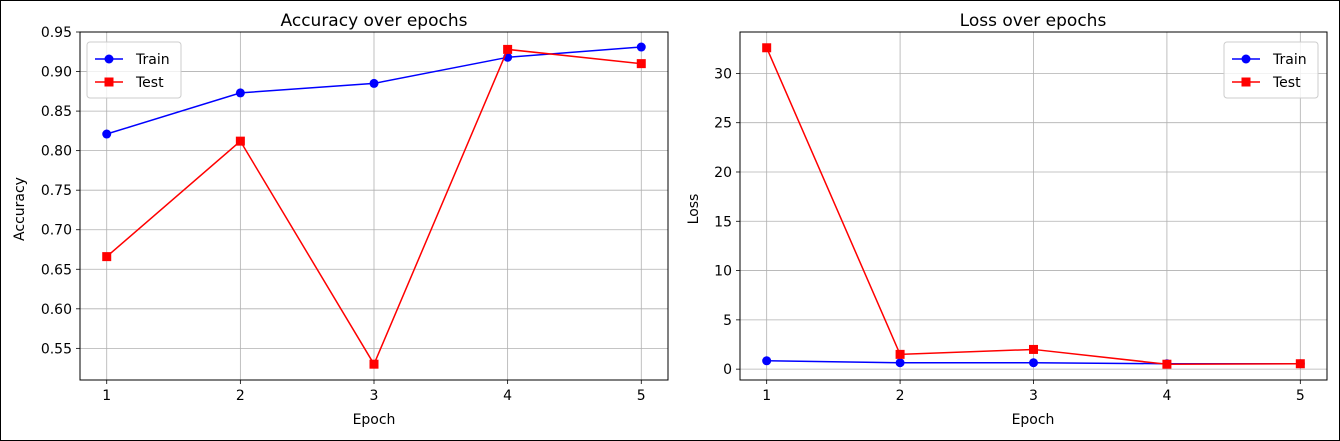 This screenshot has height=441, width=1340. What do you see at coordinates (56, 73) in the screenshot?
I see `accuracy-y-tick-label: 0.90` at bounding box center [56, 73].